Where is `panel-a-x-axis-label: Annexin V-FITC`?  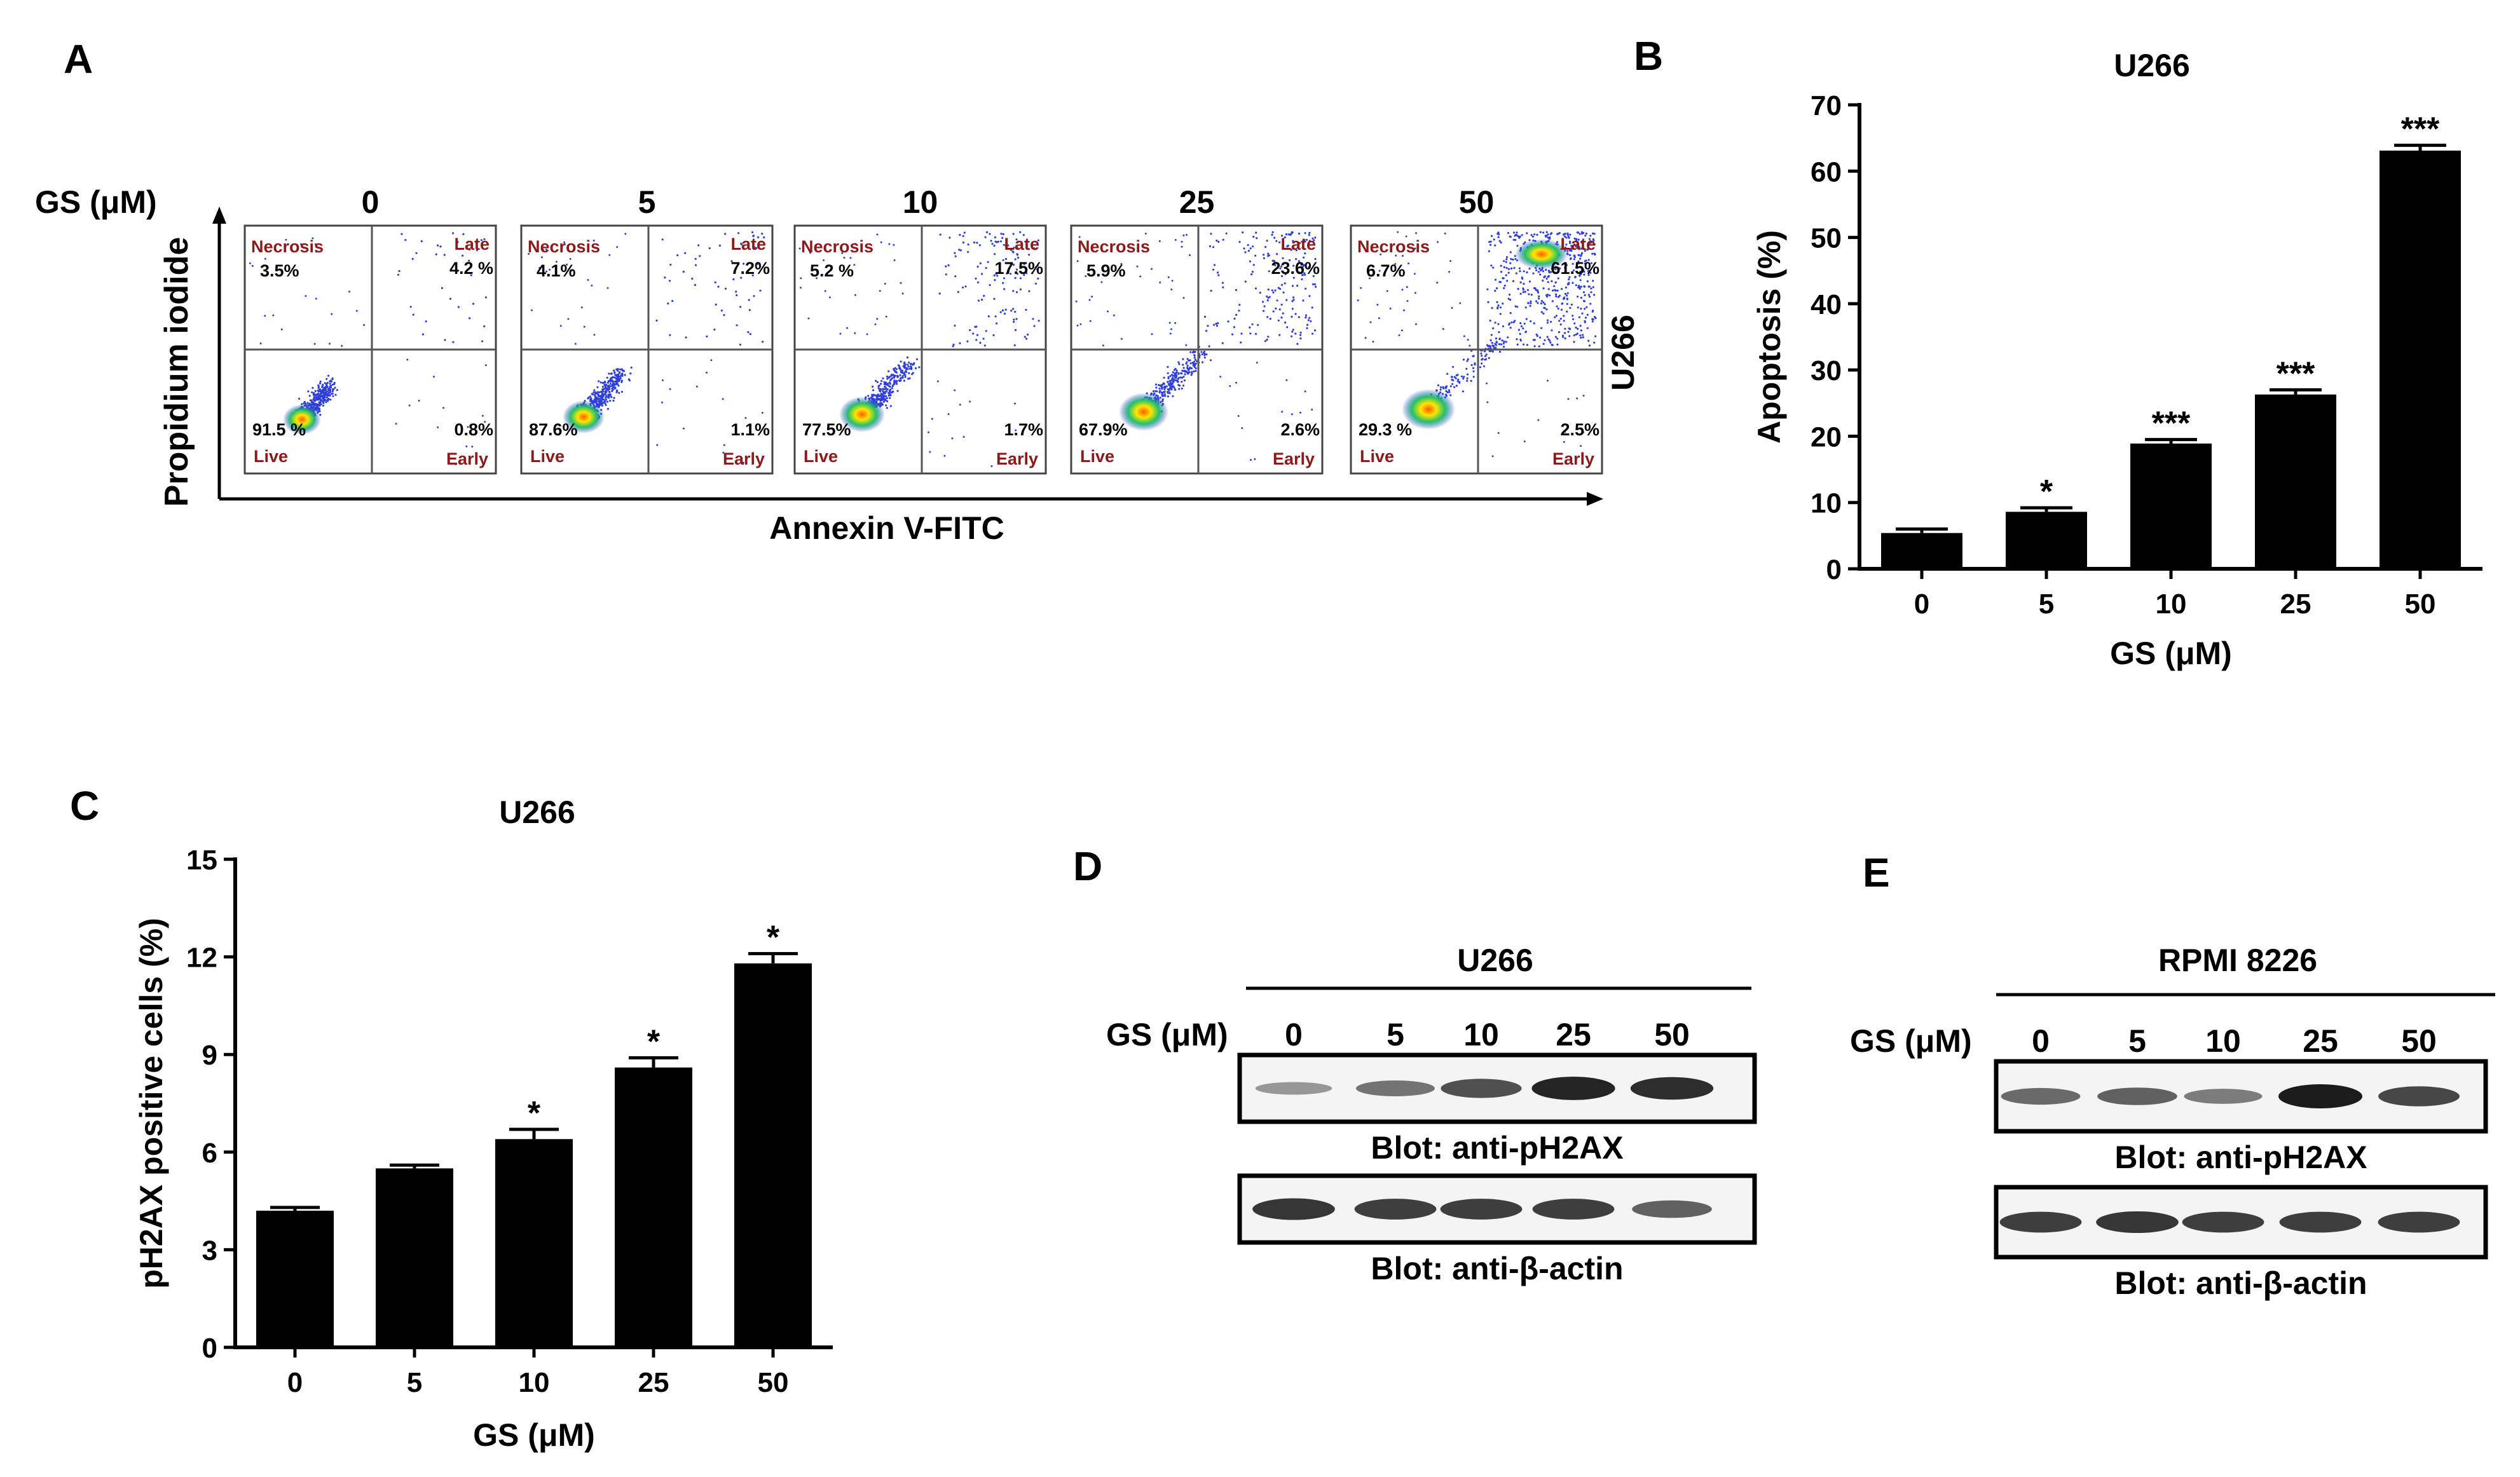 panel-a-x-axis-label: Annexin V-FITC is located at coordinates (886, 528).